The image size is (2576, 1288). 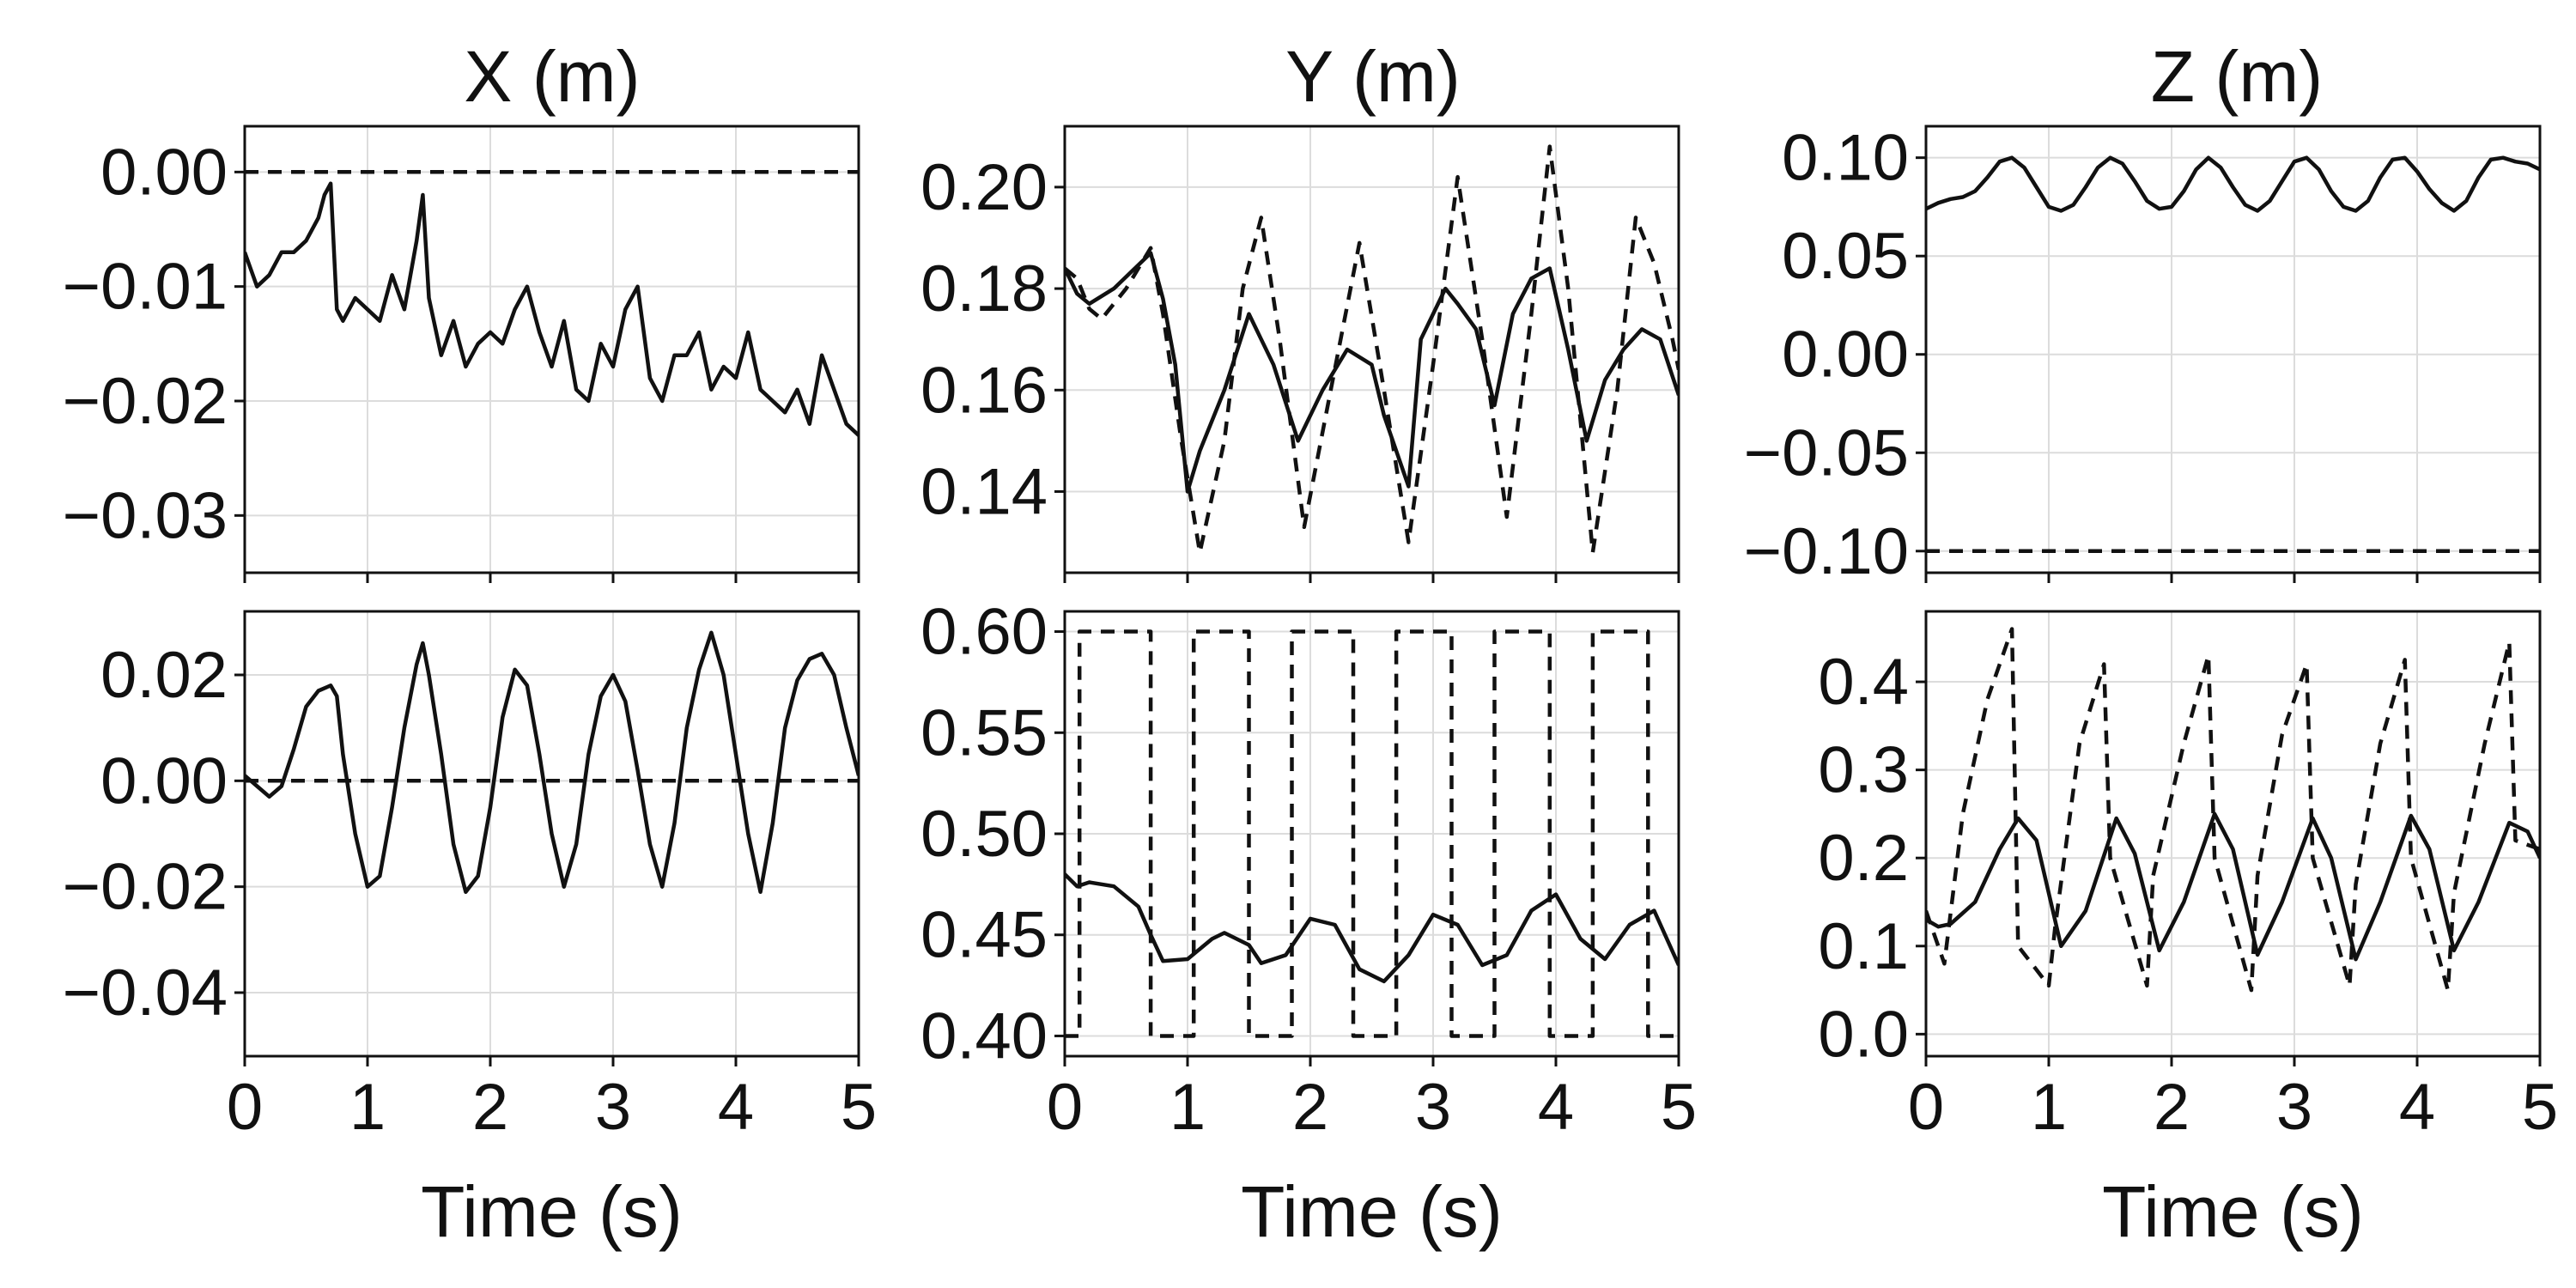 I want to click on y-tick-label: 0.2, so click(x=1864, y=858).